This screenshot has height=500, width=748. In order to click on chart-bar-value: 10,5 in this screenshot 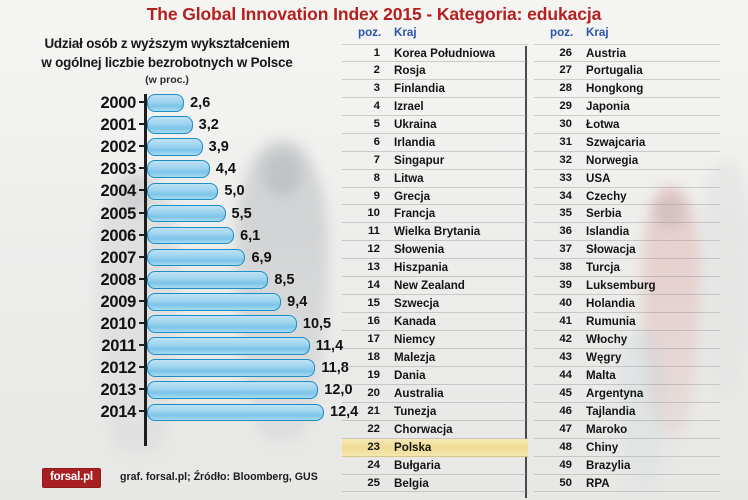, I will do `click(317, 324)`.